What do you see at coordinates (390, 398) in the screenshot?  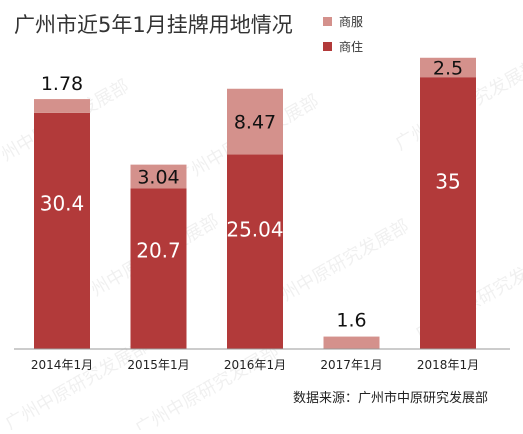 I see `source-note: 数据来源：广州市中原研究发展部` at bounding box center [390, 398].